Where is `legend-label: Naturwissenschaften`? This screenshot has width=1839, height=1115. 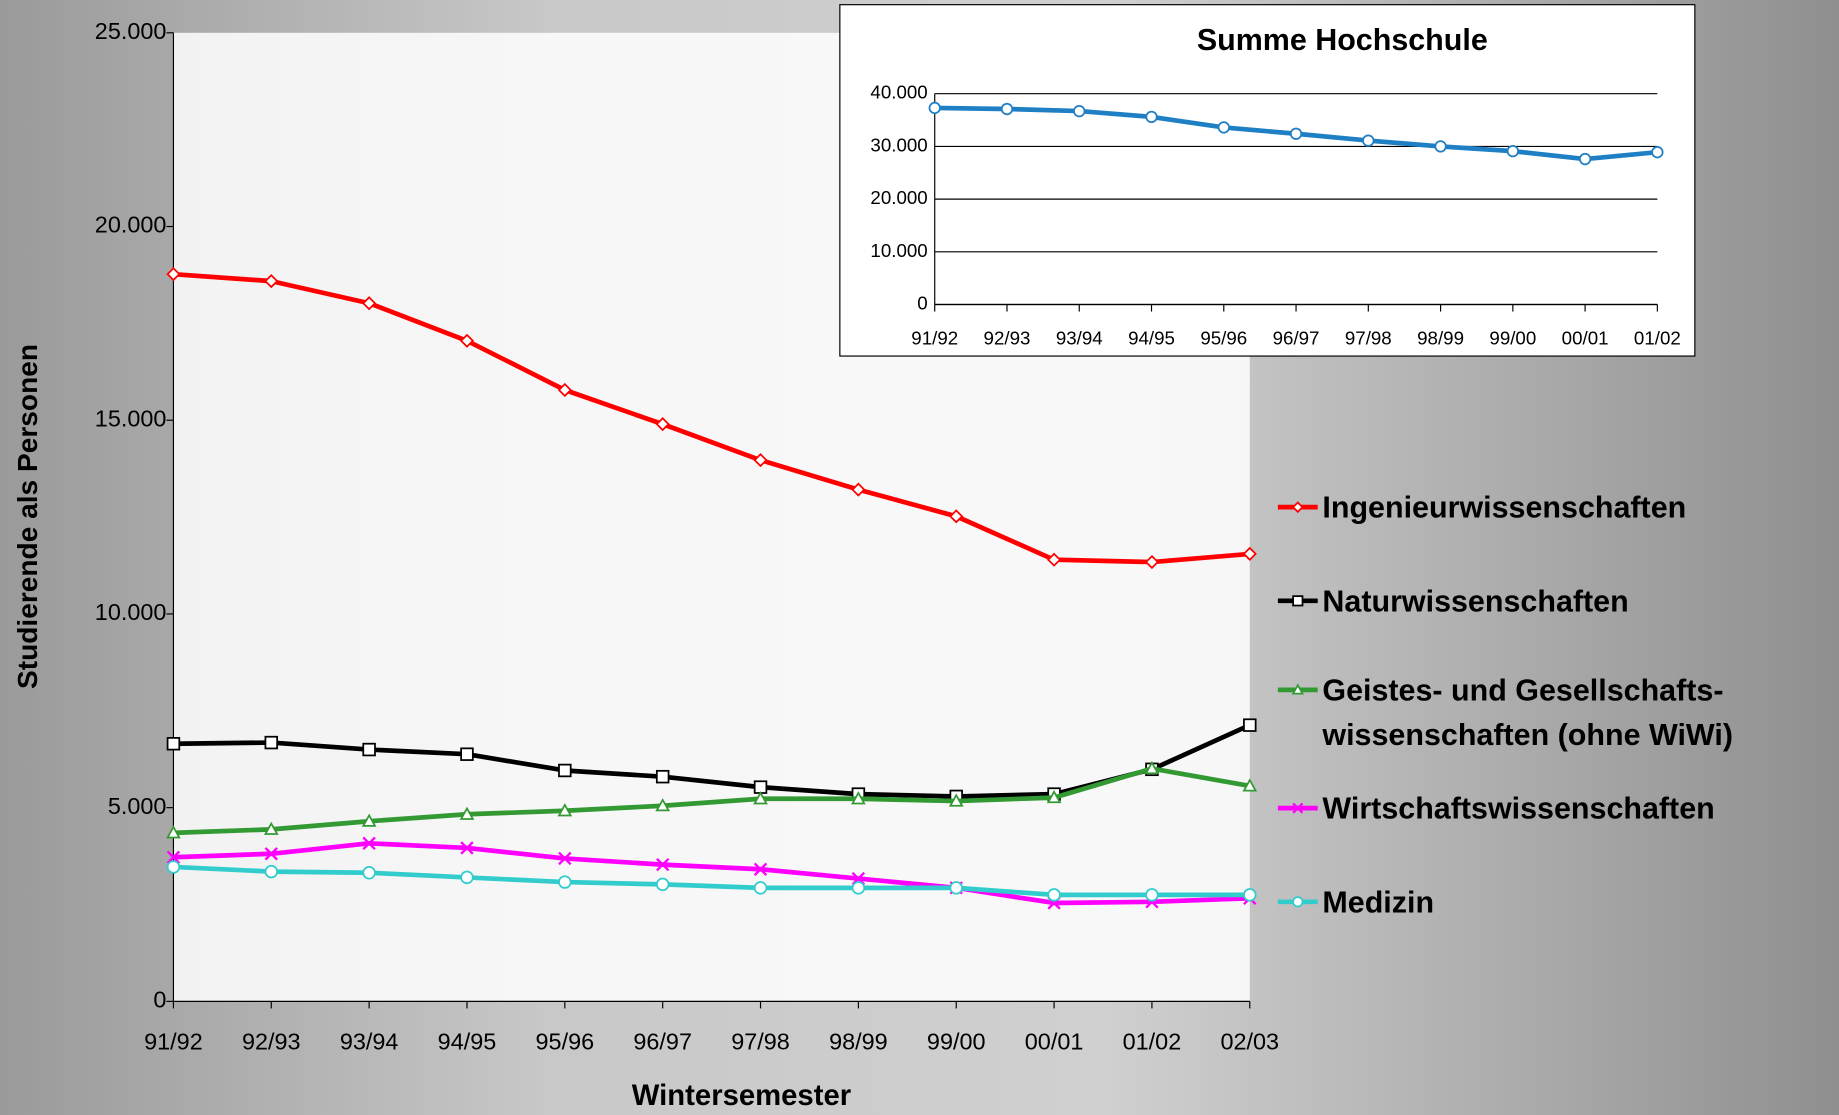
legend-label: Naturwissenschaften is located at coordinates (1475, 601).